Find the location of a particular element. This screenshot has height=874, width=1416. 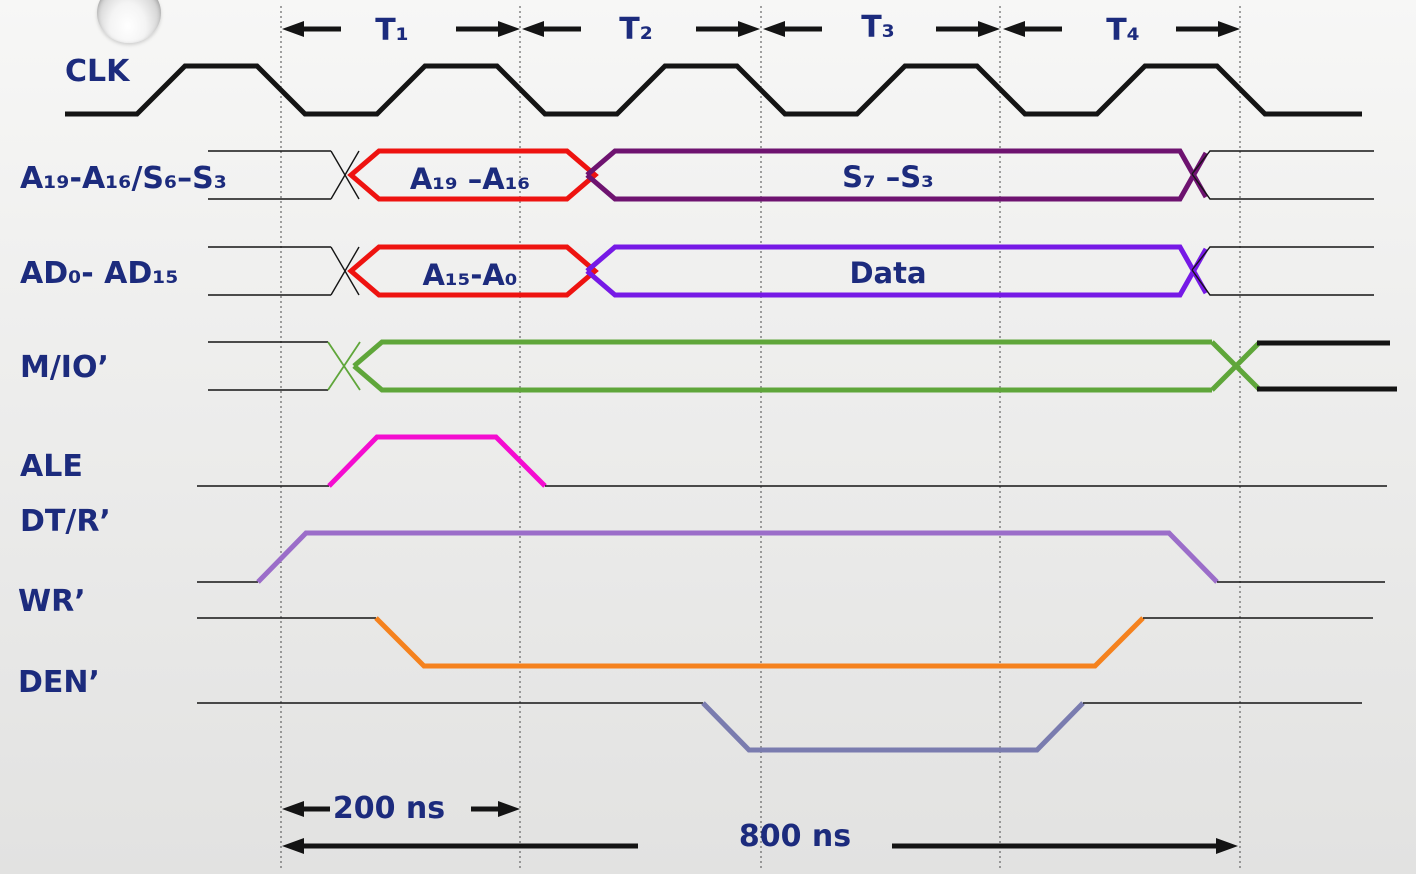

signal-label-mio: M/IO’ is located at coordinates (64, 367).